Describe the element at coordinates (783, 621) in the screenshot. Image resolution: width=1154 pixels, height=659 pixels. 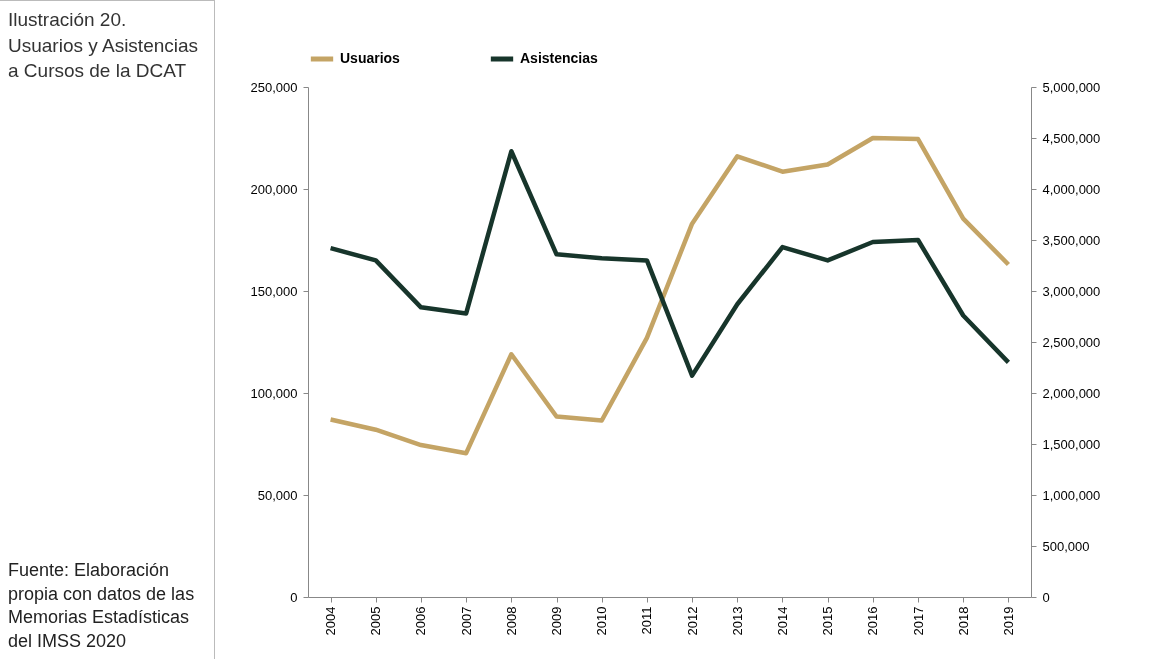
I see `x-tick-label: 2014` at that location.